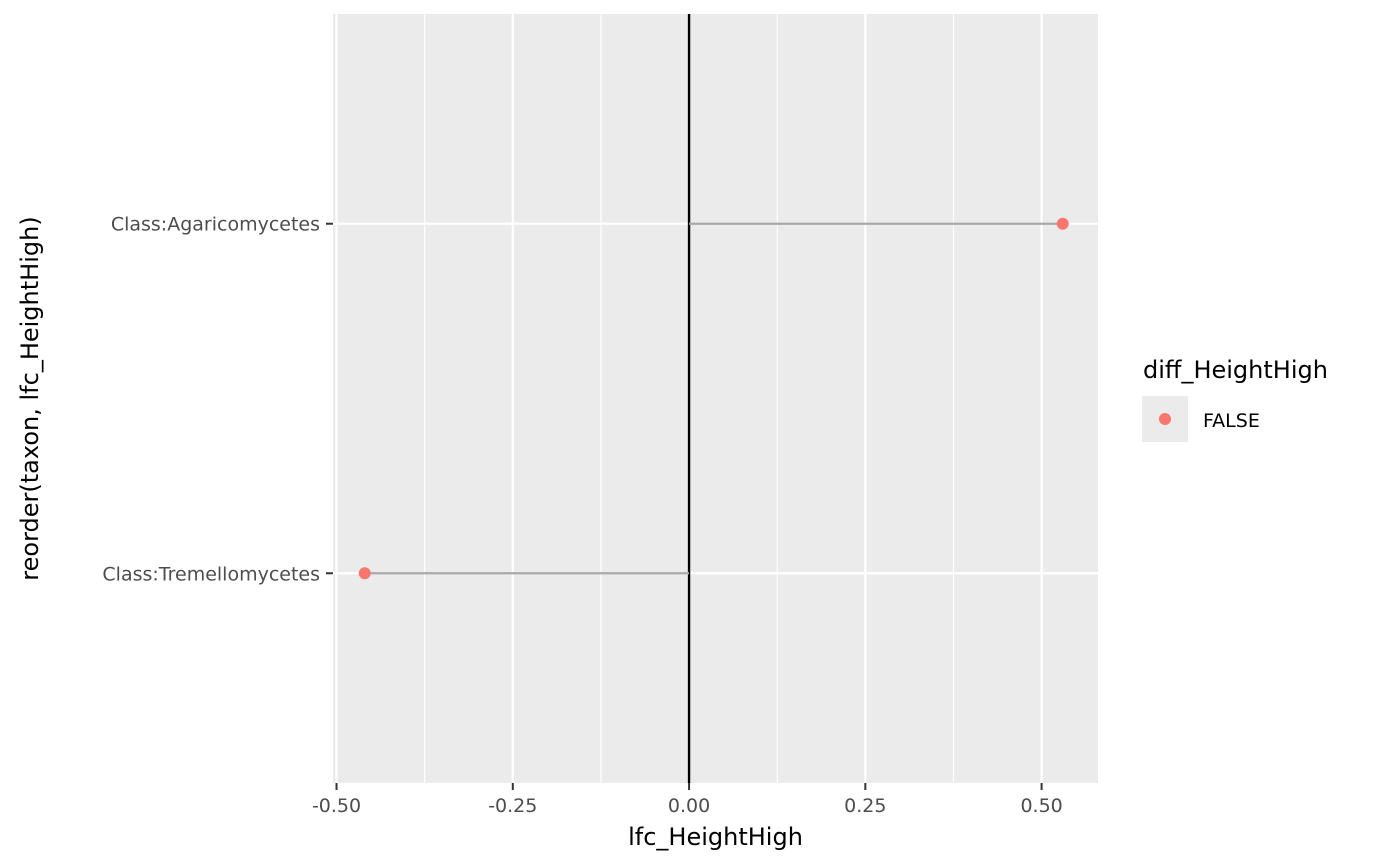 The width and height of the screenshot is (1400, 866). I want to click on legend-label: FALSE, so click(1231, 421).